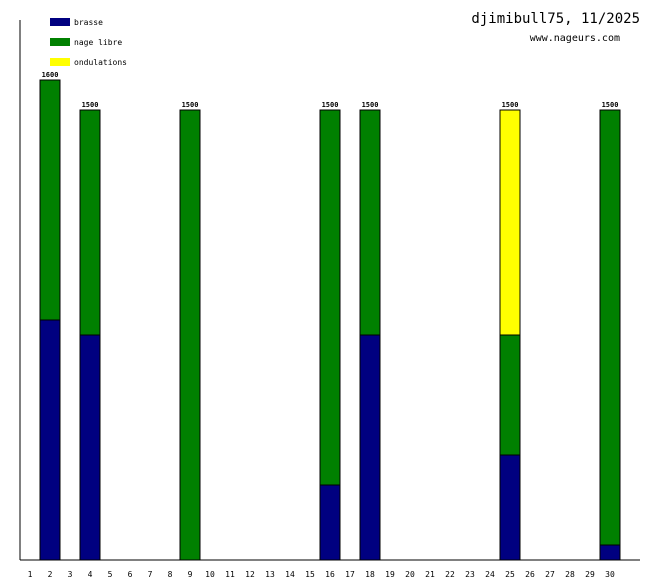  What do you see at coordinates (610, 574) in the screenshot?
I see `x-tick-label-30: 30` at bounding box center [610, 574].